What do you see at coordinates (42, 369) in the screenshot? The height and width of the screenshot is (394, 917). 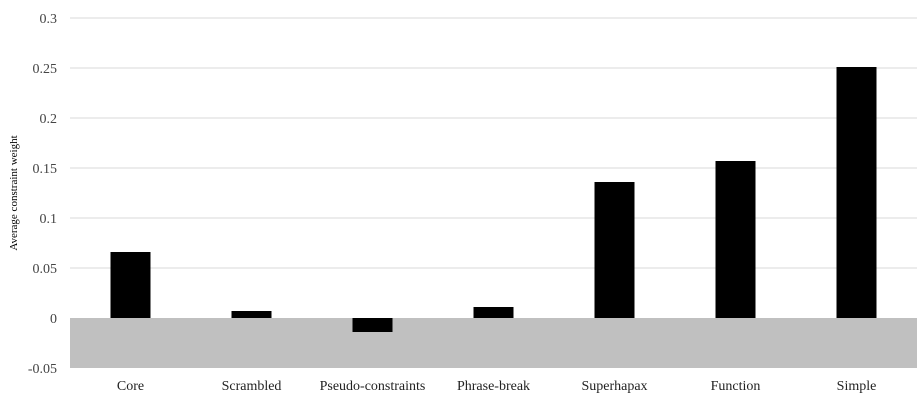 I see `y-tick-label: -0.05` at bounding box center [42, 369].